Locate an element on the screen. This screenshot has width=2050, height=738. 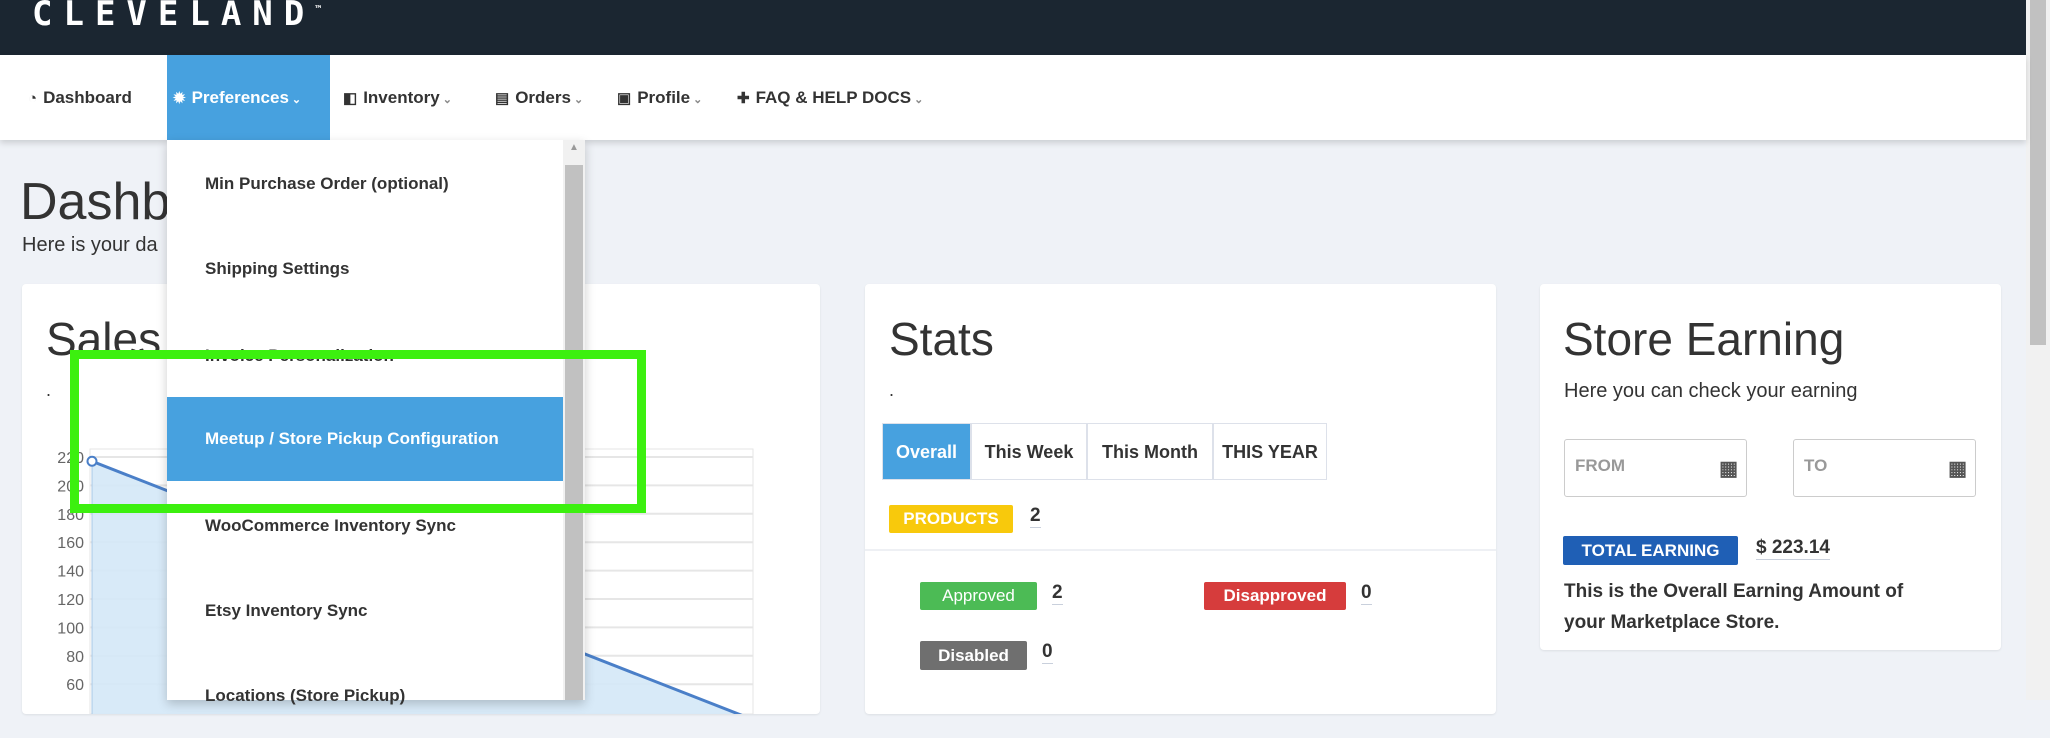
y-tick-label: 80 is located at coordinates (75, 657).